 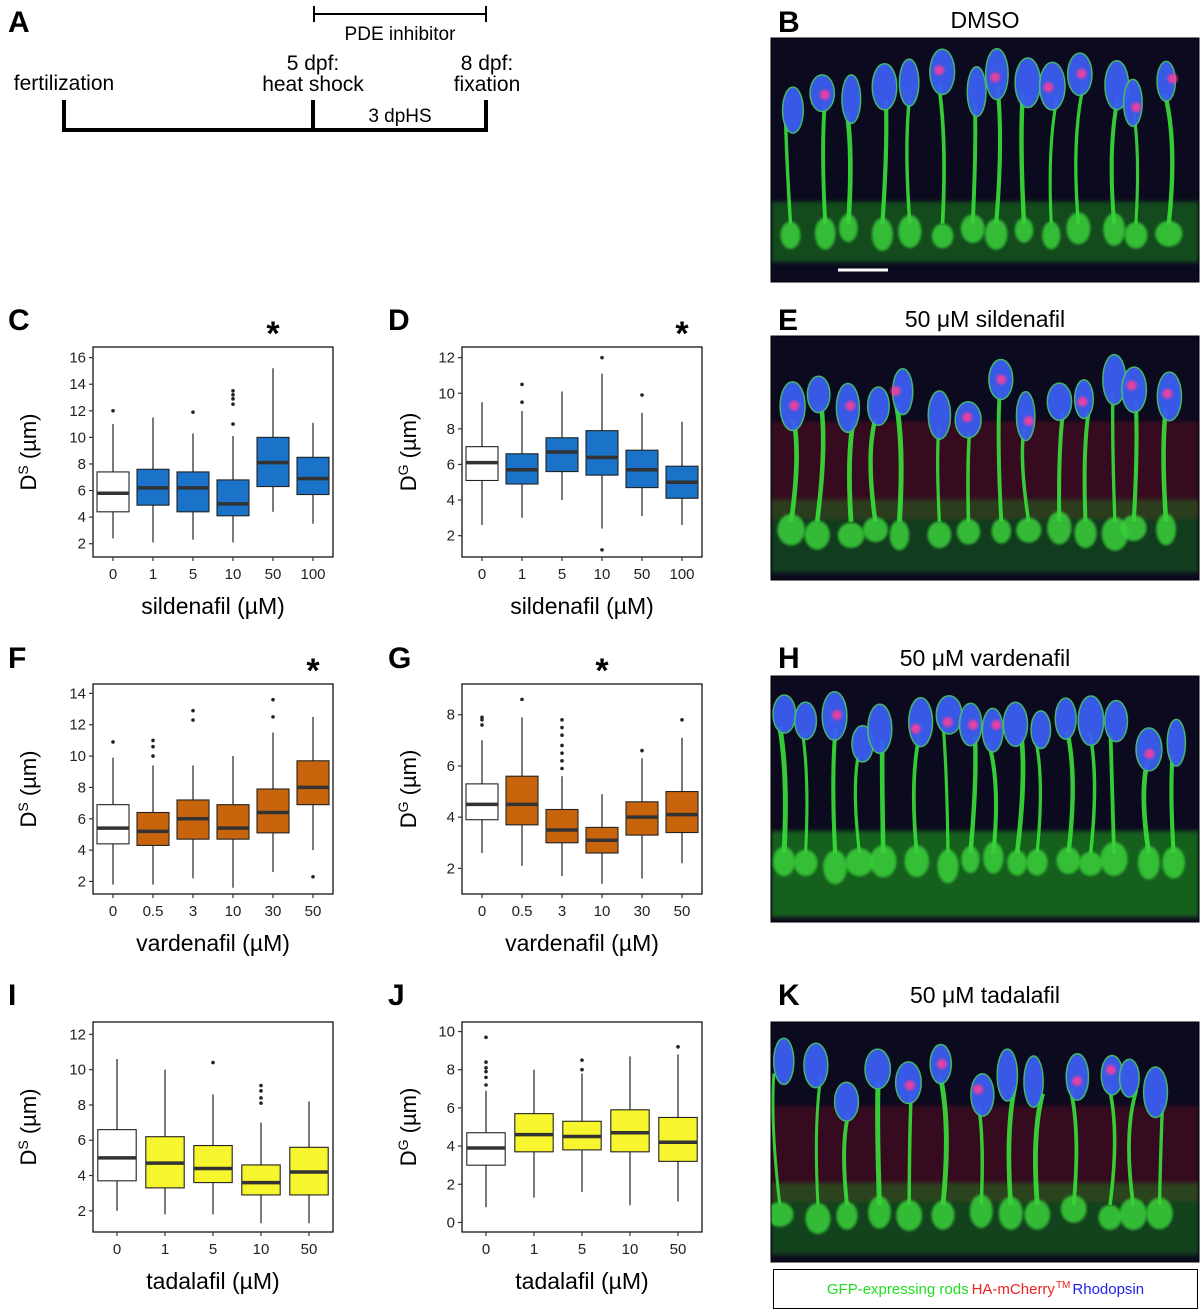 I want to click on significance-star: *, so click(x=273, y=334).